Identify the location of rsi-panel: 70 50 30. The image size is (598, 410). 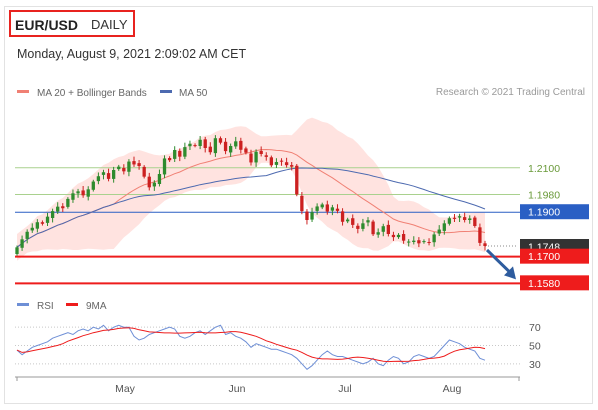
(278, 346).